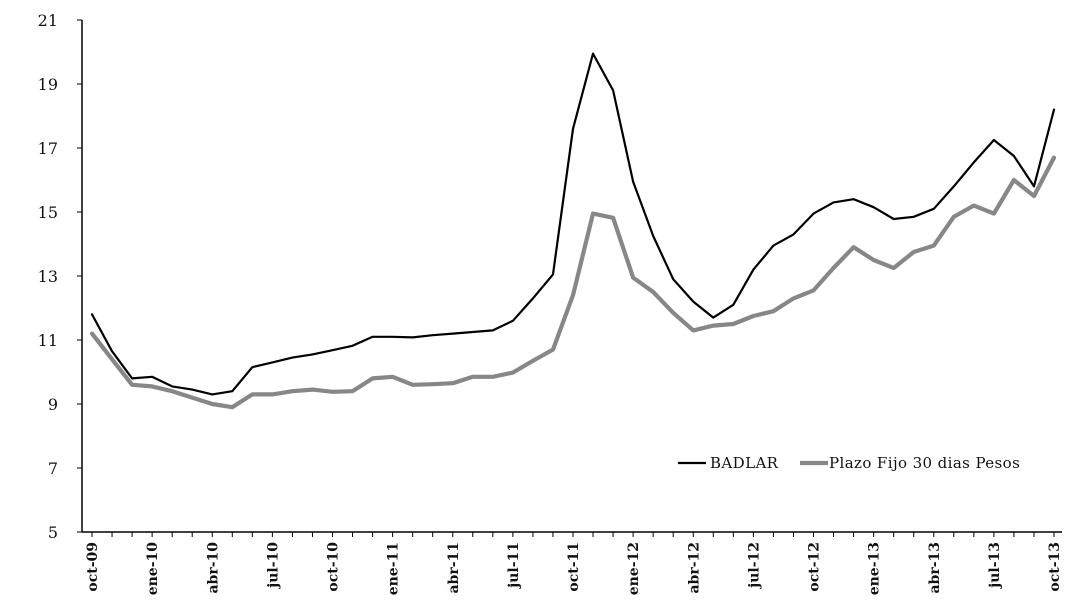 Image resolution: width=1088 pixels, height=603 pixels. What do you see at coordinates (454, 568) in the screenshot?
I see `x-tick-label: abr-11` at bounding box center [454, 568].